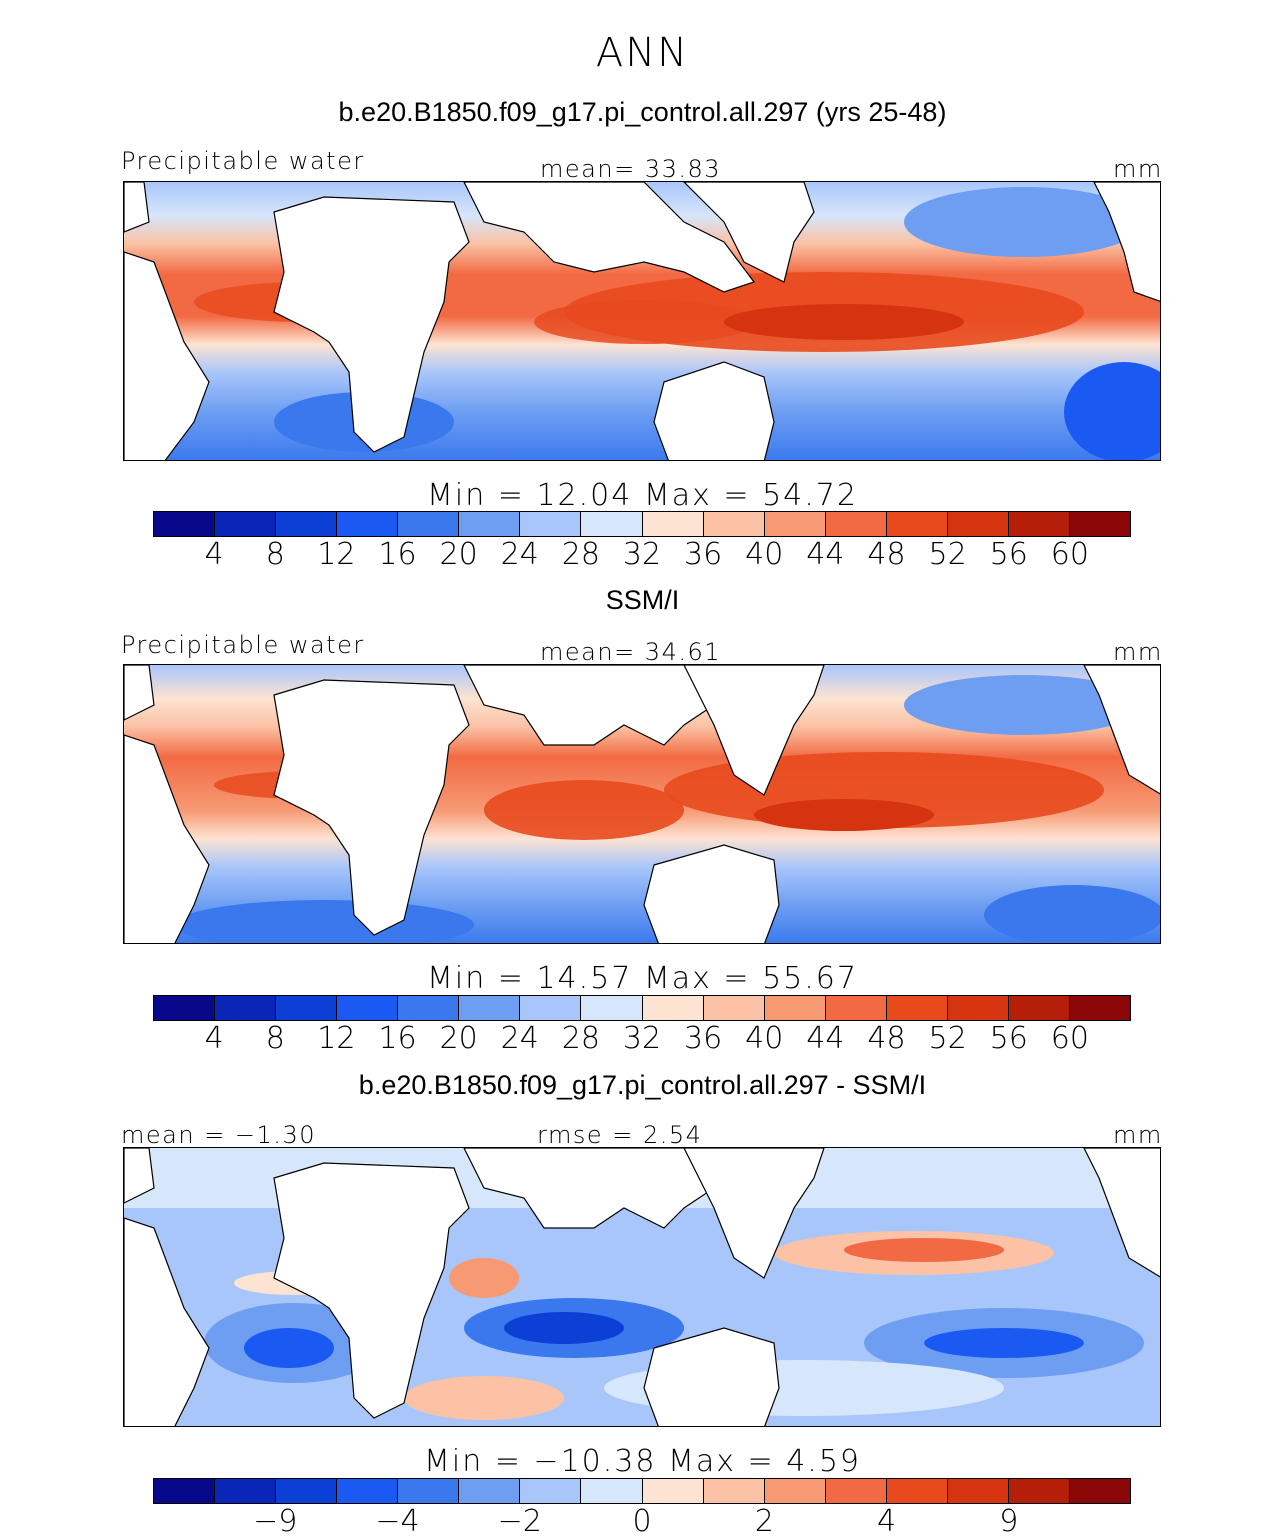 The width and height of the screenshot is (1285, 1540). I want to click on colorbar-tick-label: 60, so click(1069, 554).